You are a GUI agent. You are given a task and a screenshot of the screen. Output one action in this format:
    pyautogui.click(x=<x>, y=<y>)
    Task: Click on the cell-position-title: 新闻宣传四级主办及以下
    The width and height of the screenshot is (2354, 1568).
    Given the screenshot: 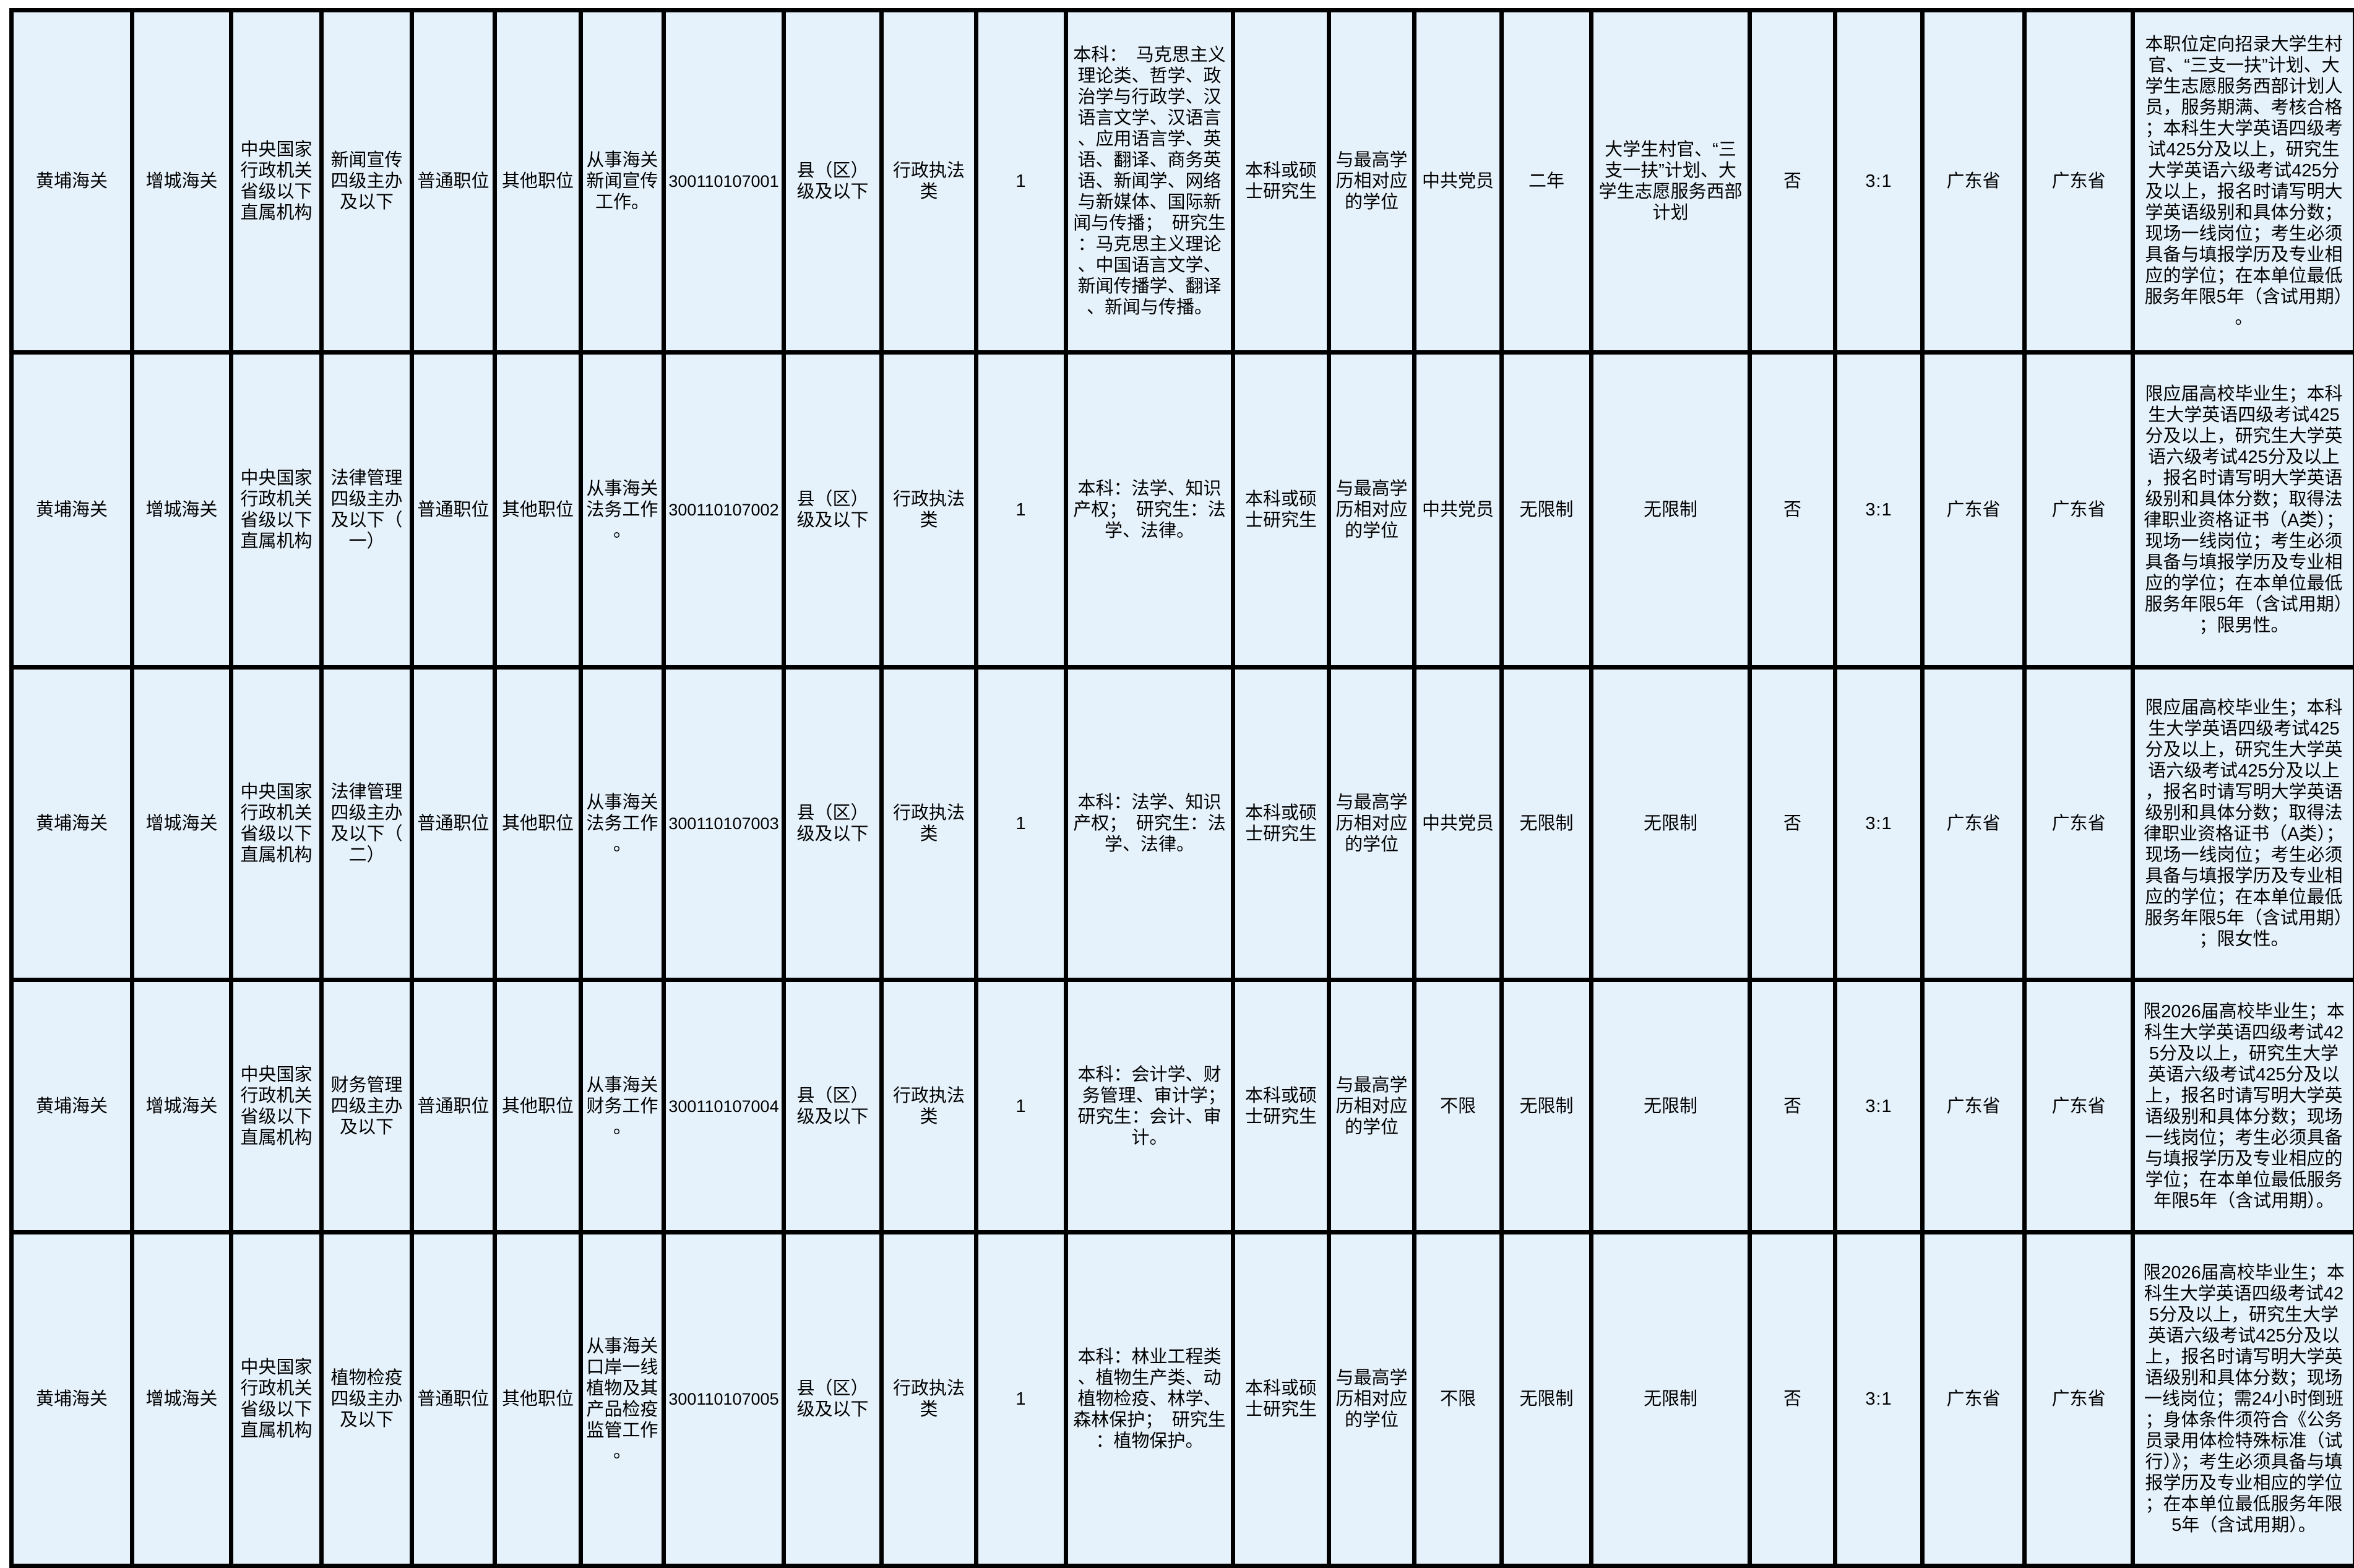 What is the action you would take?
    pyautogui.click(x=366, y=181)
    